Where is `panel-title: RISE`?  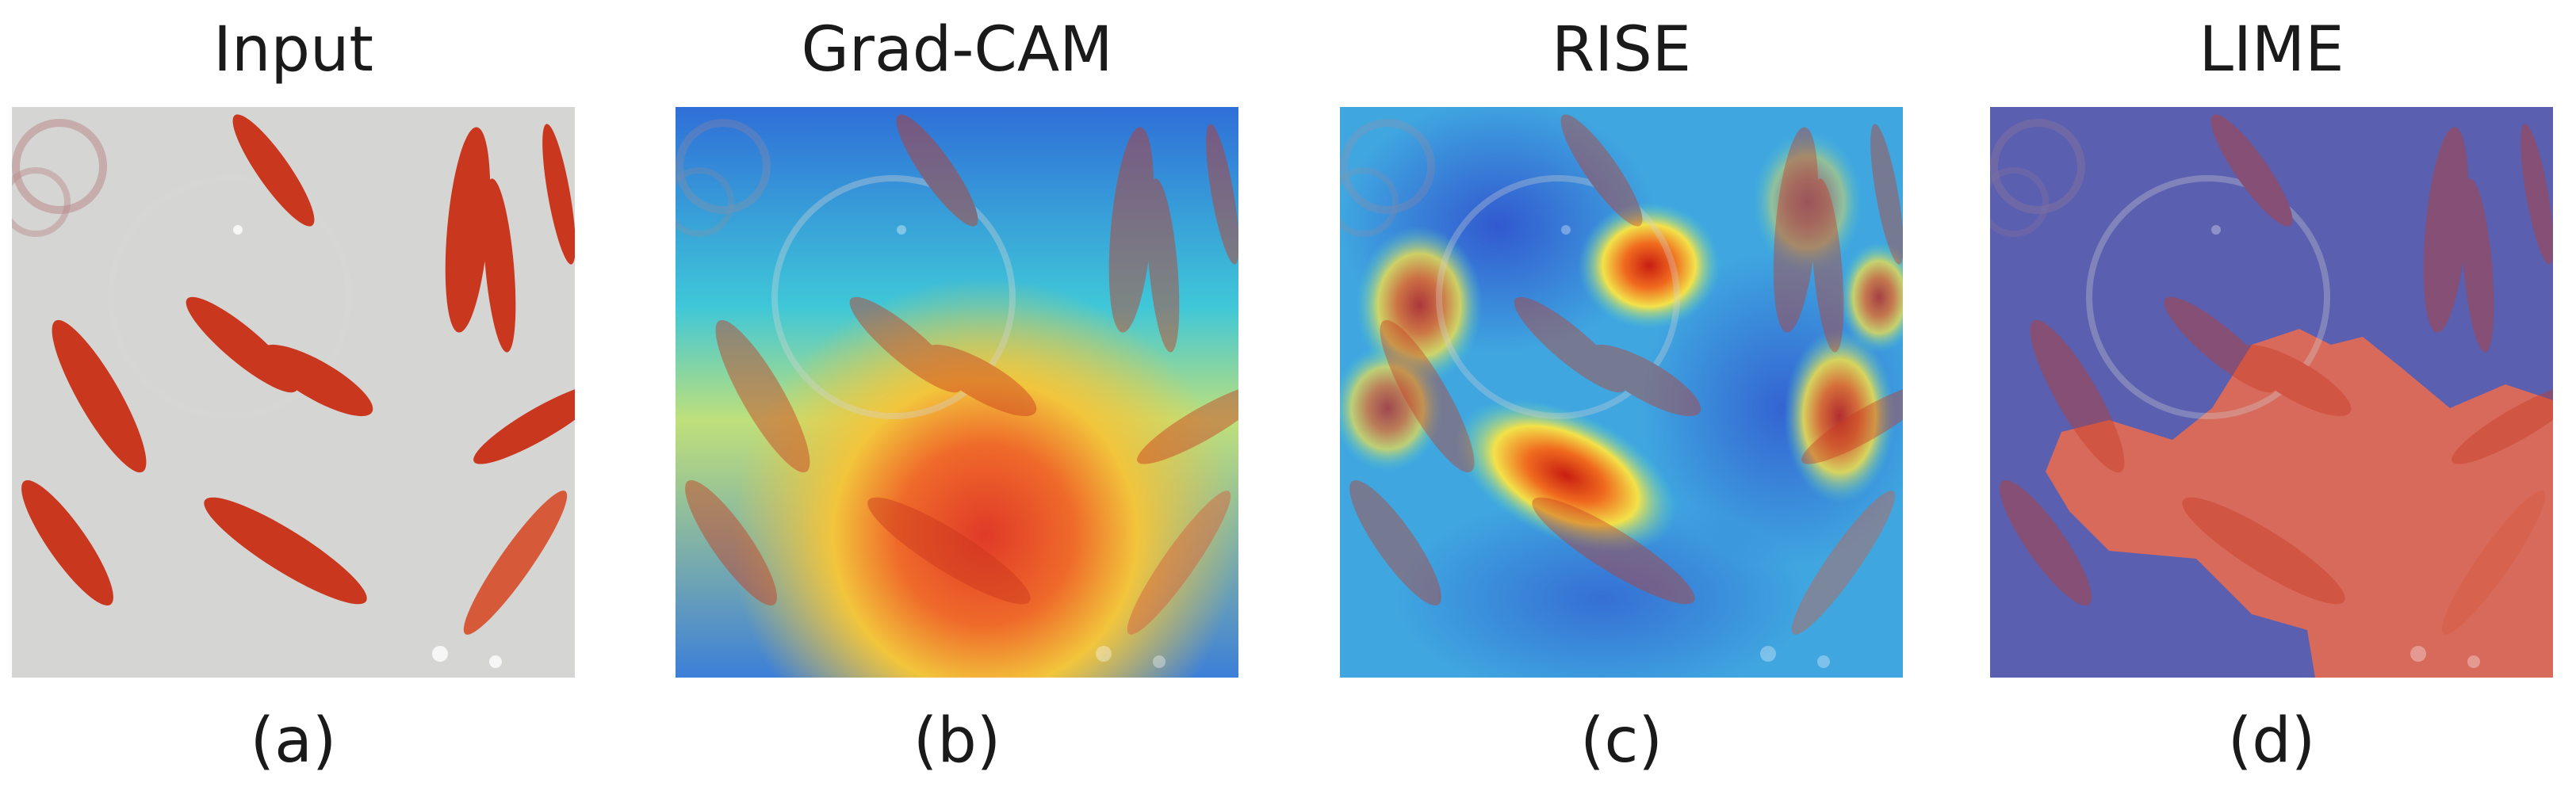 panel-title: RISE is located at coordinates (1621, 50).